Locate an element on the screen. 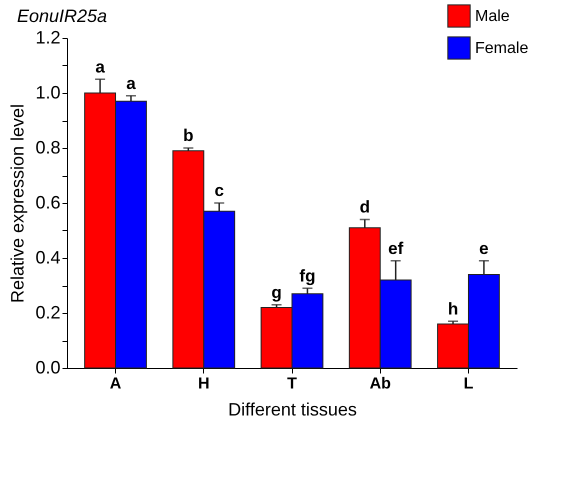 The width and height of the screenshot is (587, 483). y-tick-label: 0.2 is located at coordinates (47, 312).